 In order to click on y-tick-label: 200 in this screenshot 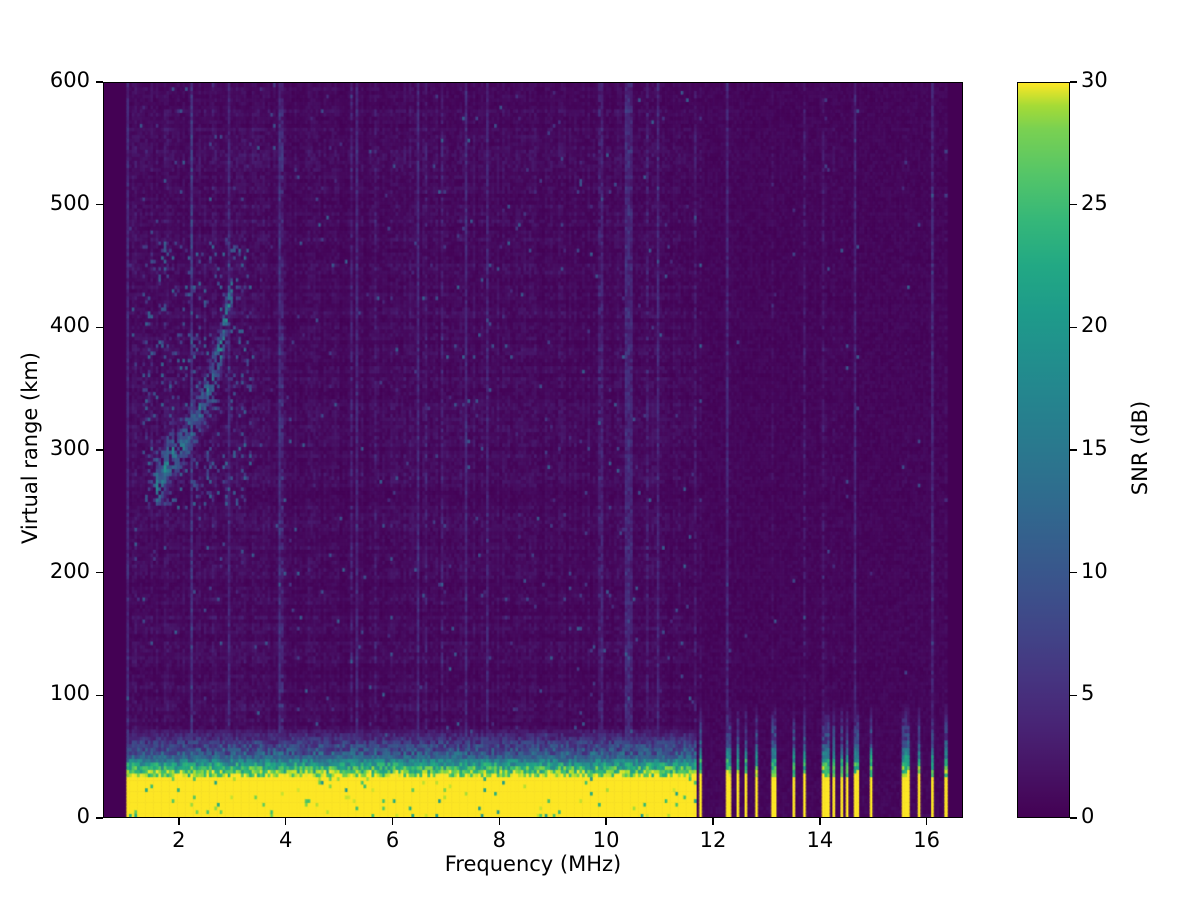, I will do `click(69, 570)`.